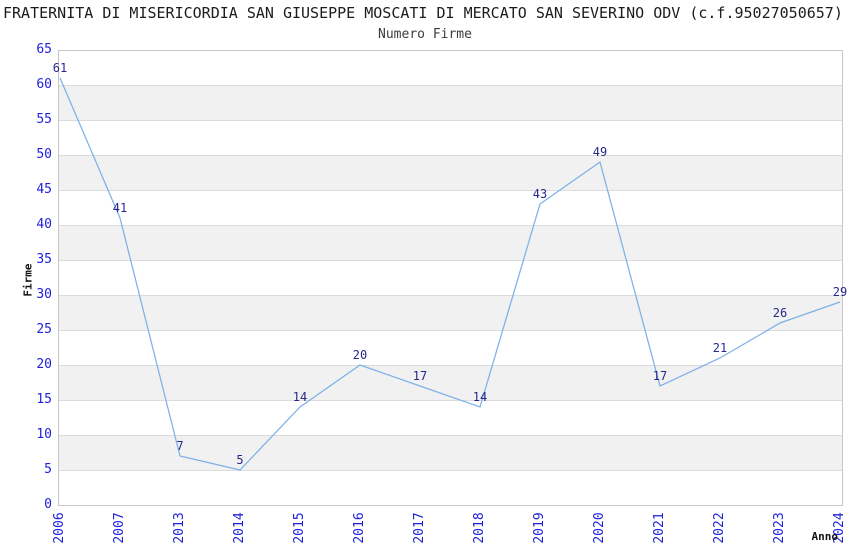  Describe the element at coordinates (48, 469) in the screenshot. I see `y-tick-label: 5` at that location.